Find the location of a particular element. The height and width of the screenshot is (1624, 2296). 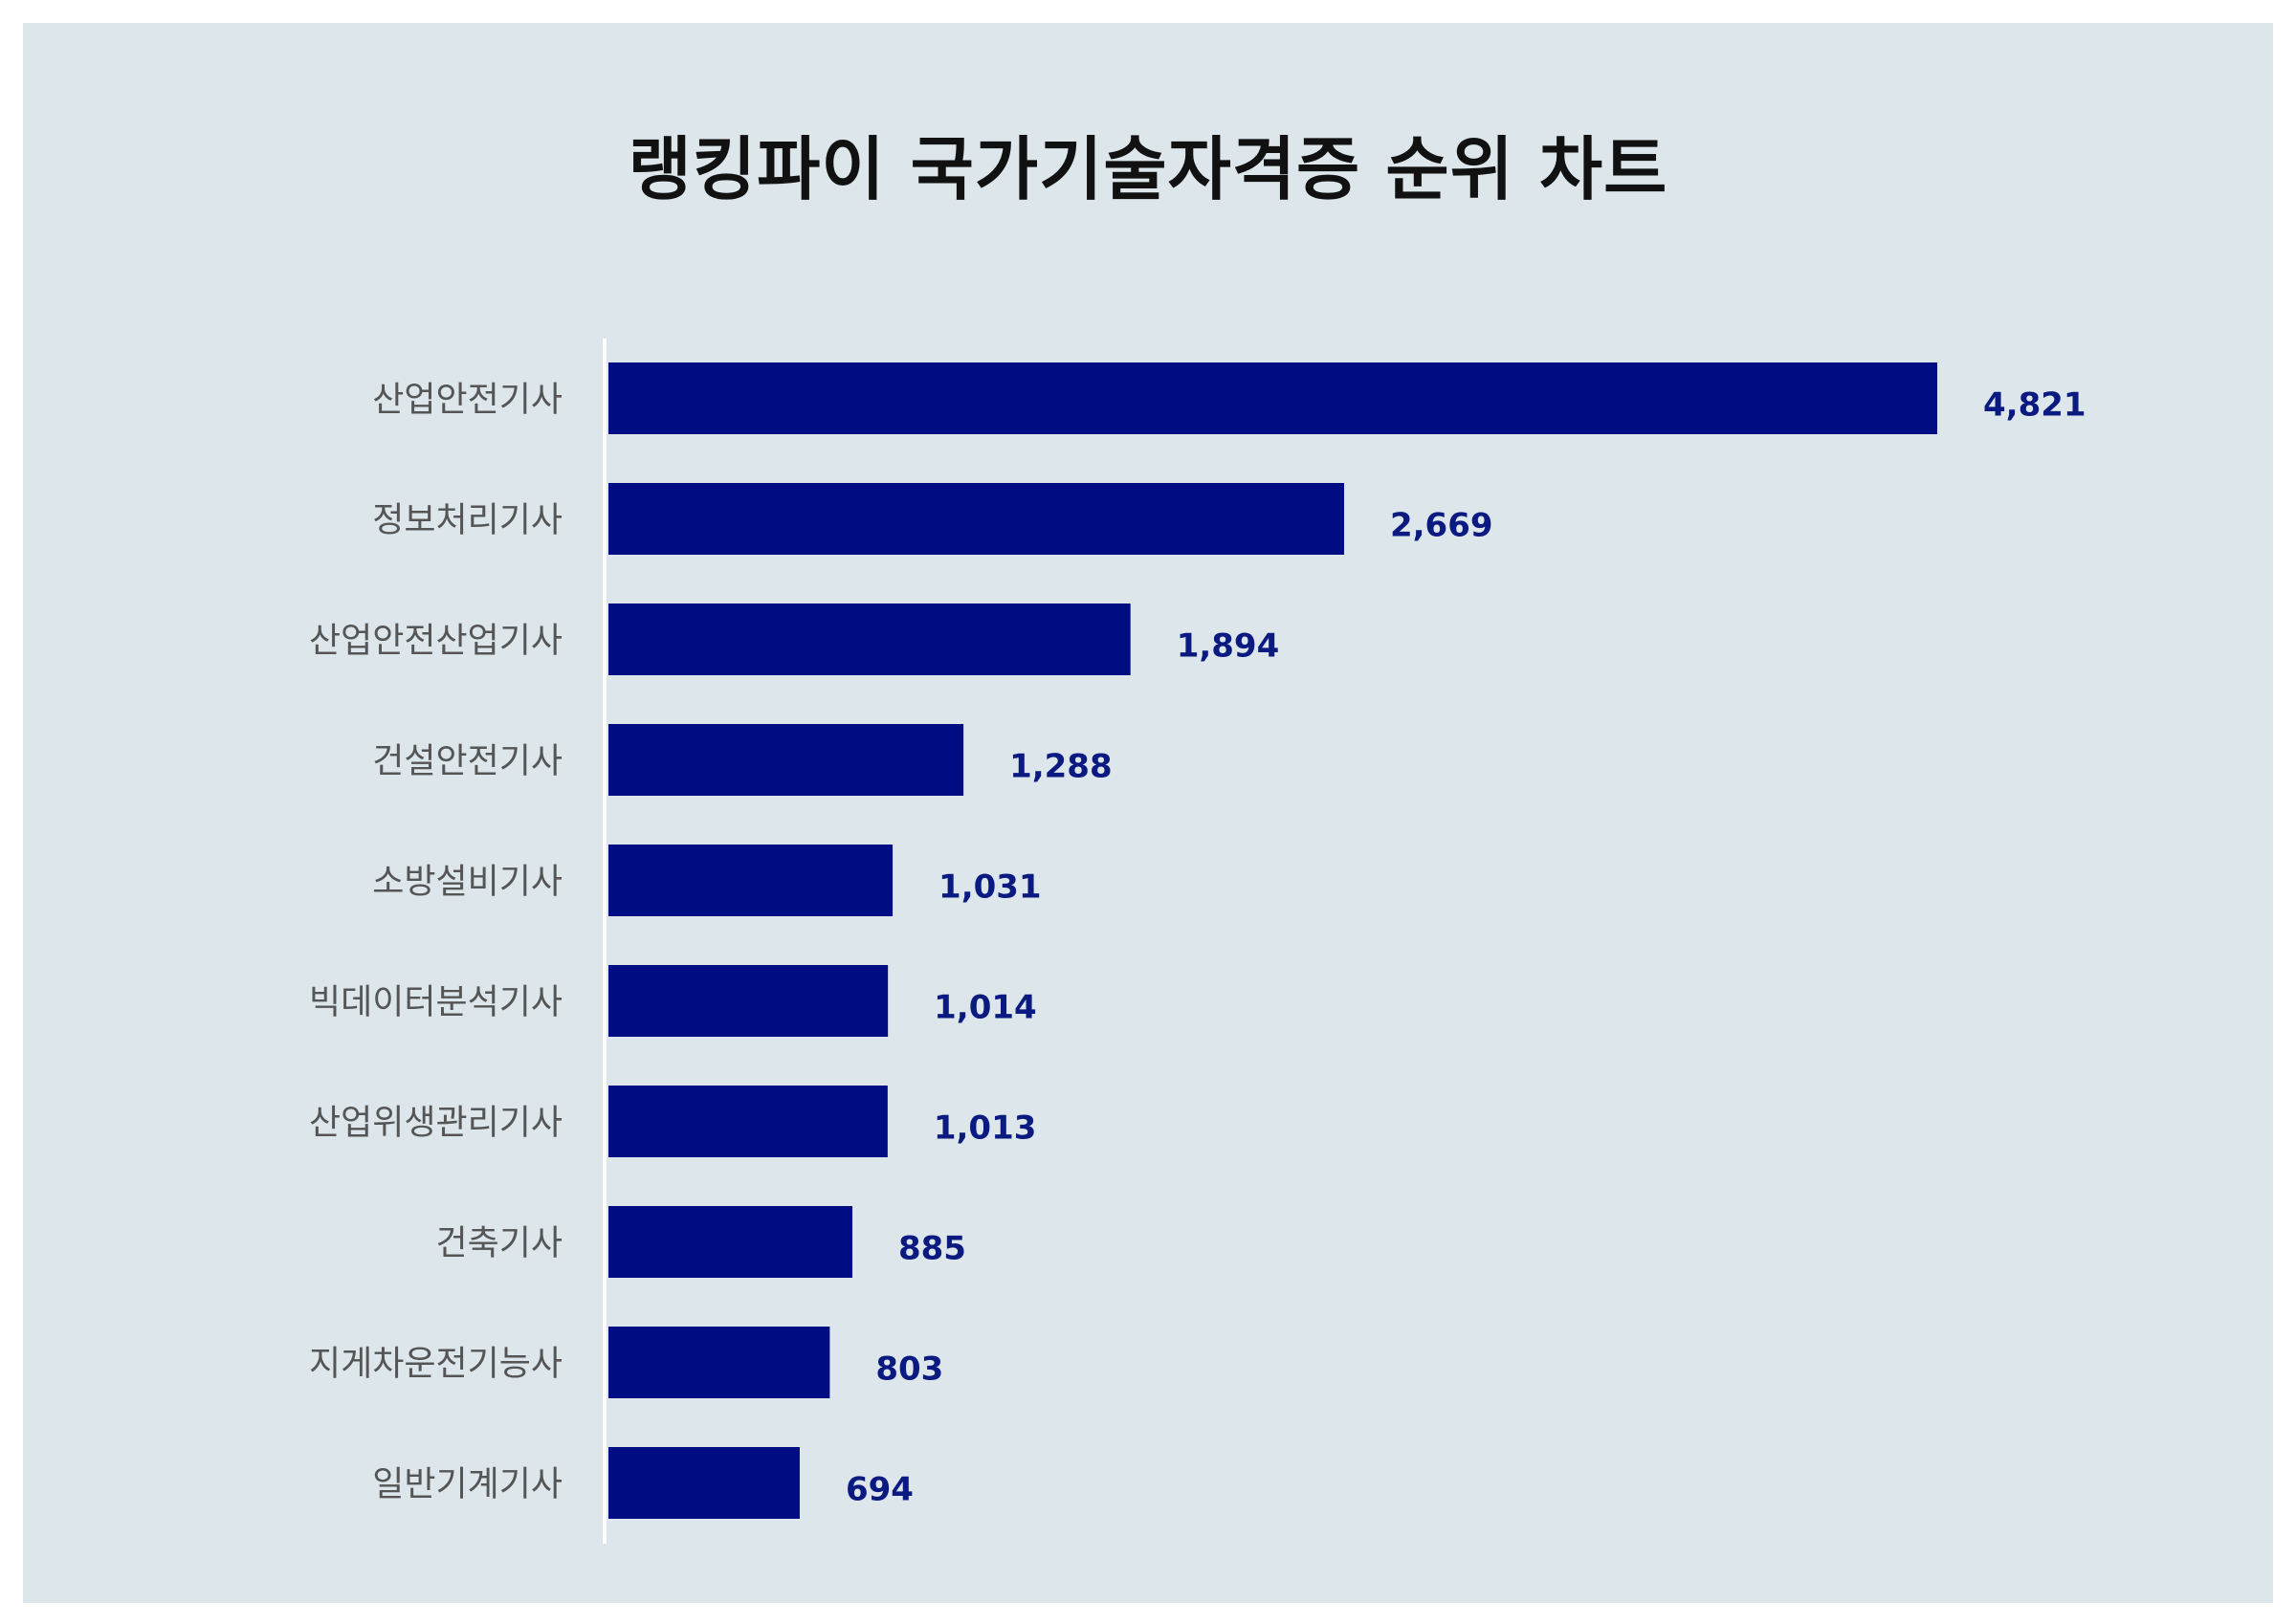

category-label: 빅데이터분석기사 is located at coordinates (436, 1003).